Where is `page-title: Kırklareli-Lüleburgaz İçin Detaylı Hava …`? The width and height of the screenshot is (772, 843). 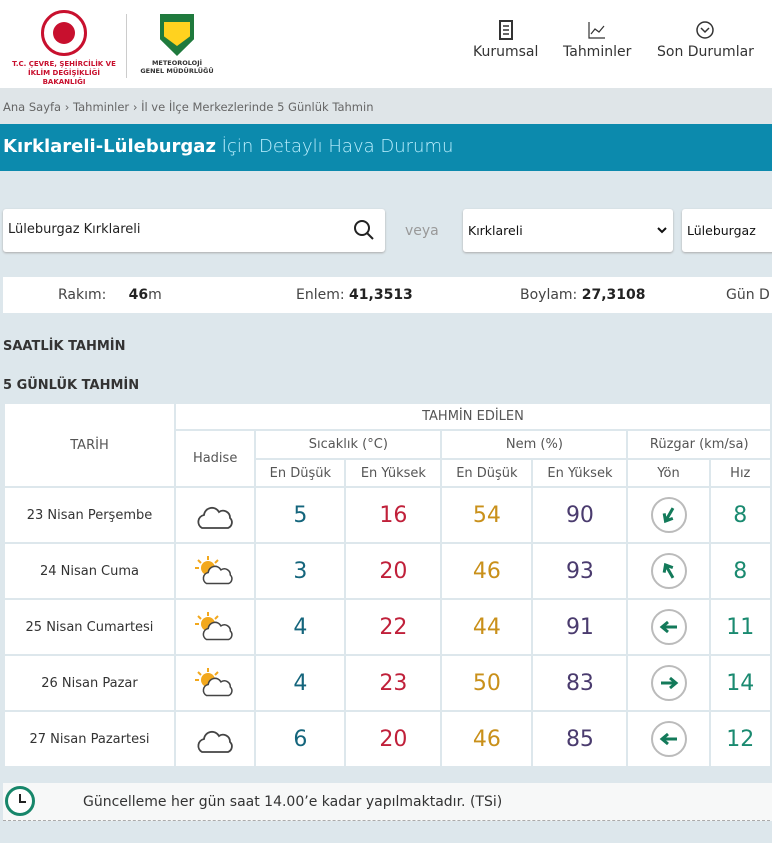
page-title: Kırklareli-Lüleburgaz İçin Detaylı Hava … is located at coordinates (386, 147).